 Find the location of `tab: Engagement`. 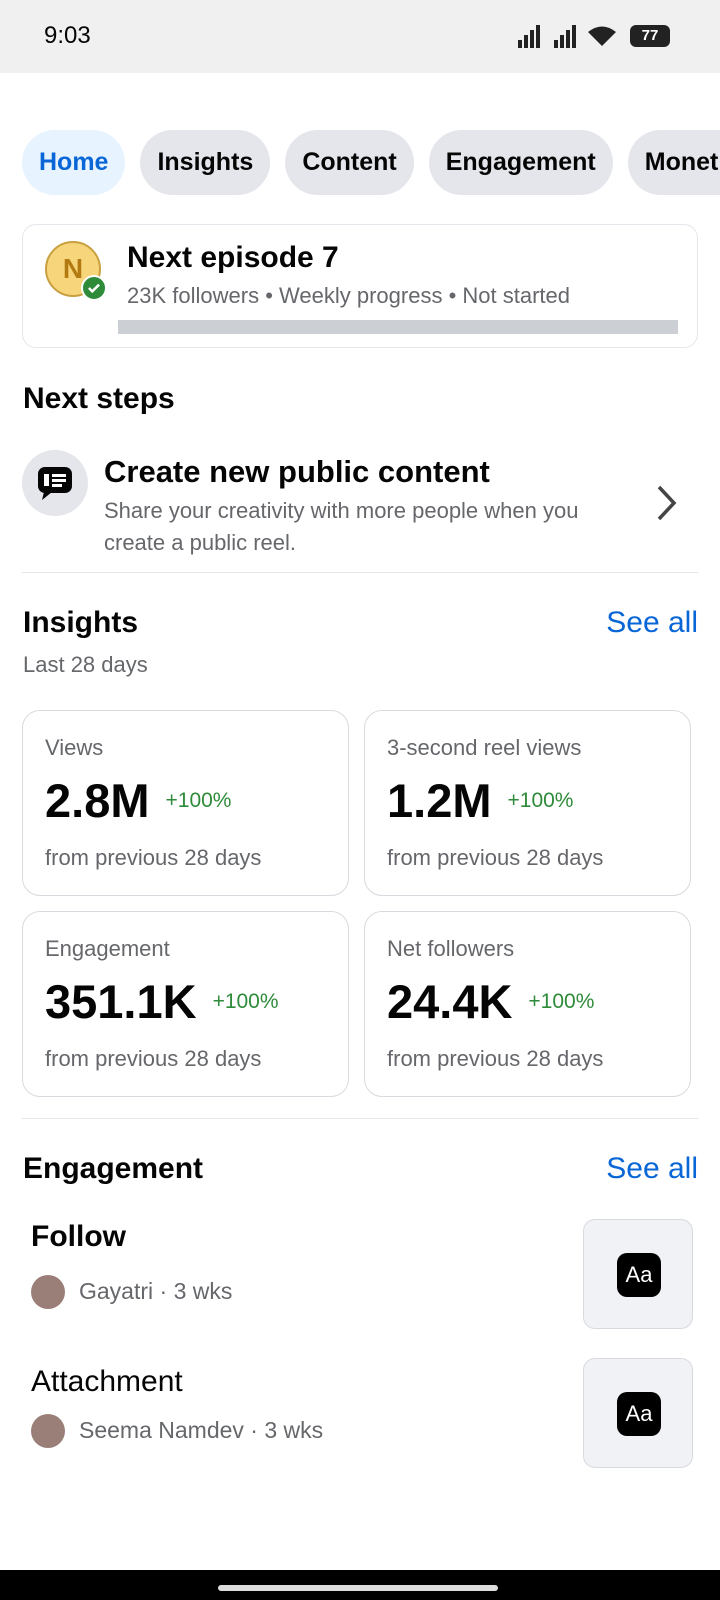

tab: Engagement is located at coordinates (520, 162).